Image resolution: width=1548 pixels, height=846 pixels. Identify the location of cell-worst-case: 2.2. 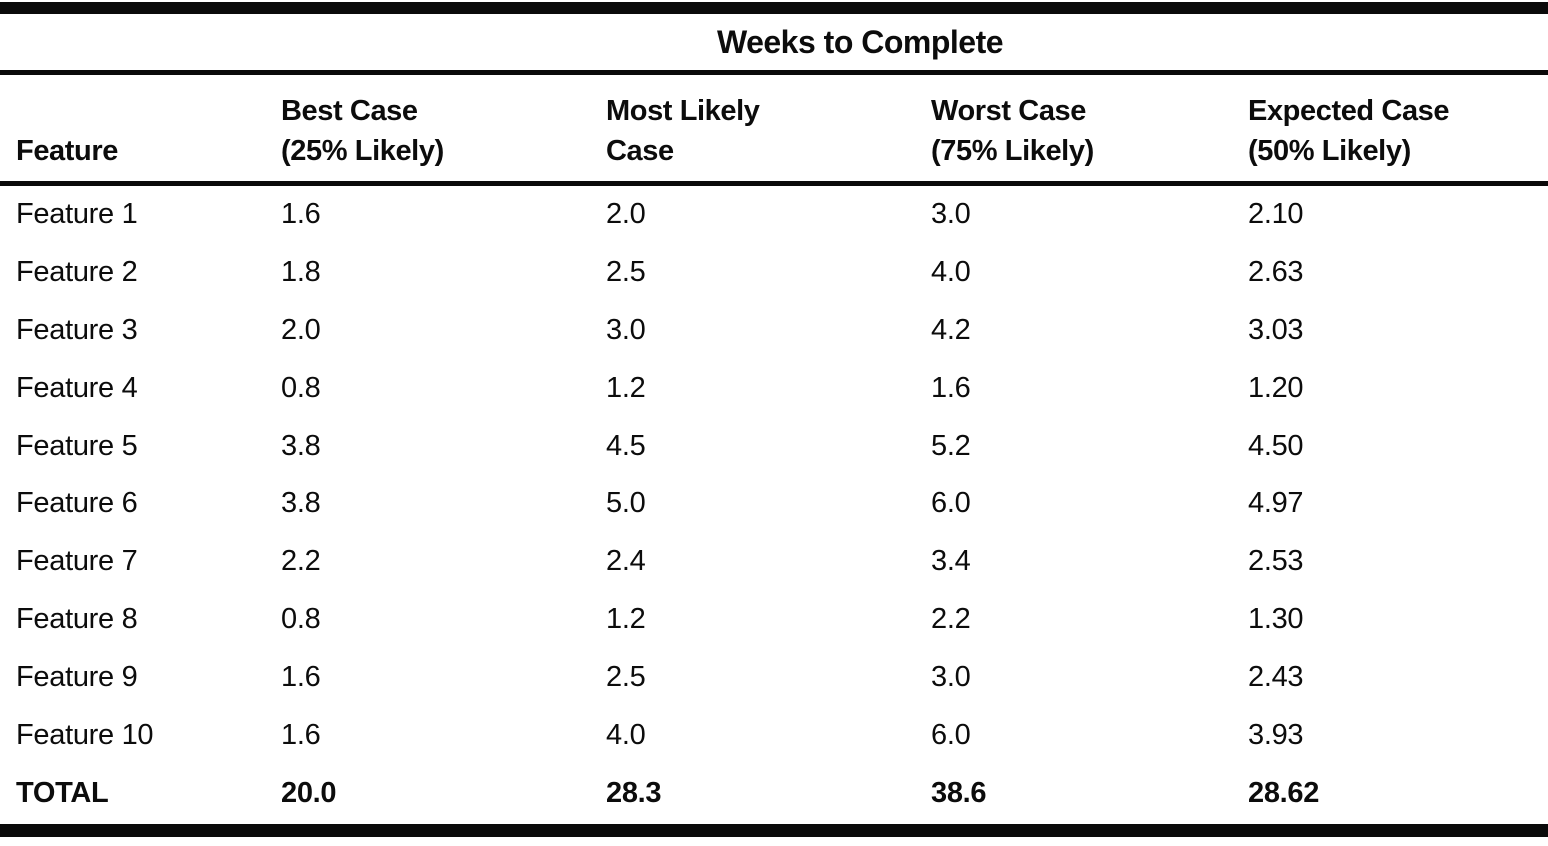
(951, 618).